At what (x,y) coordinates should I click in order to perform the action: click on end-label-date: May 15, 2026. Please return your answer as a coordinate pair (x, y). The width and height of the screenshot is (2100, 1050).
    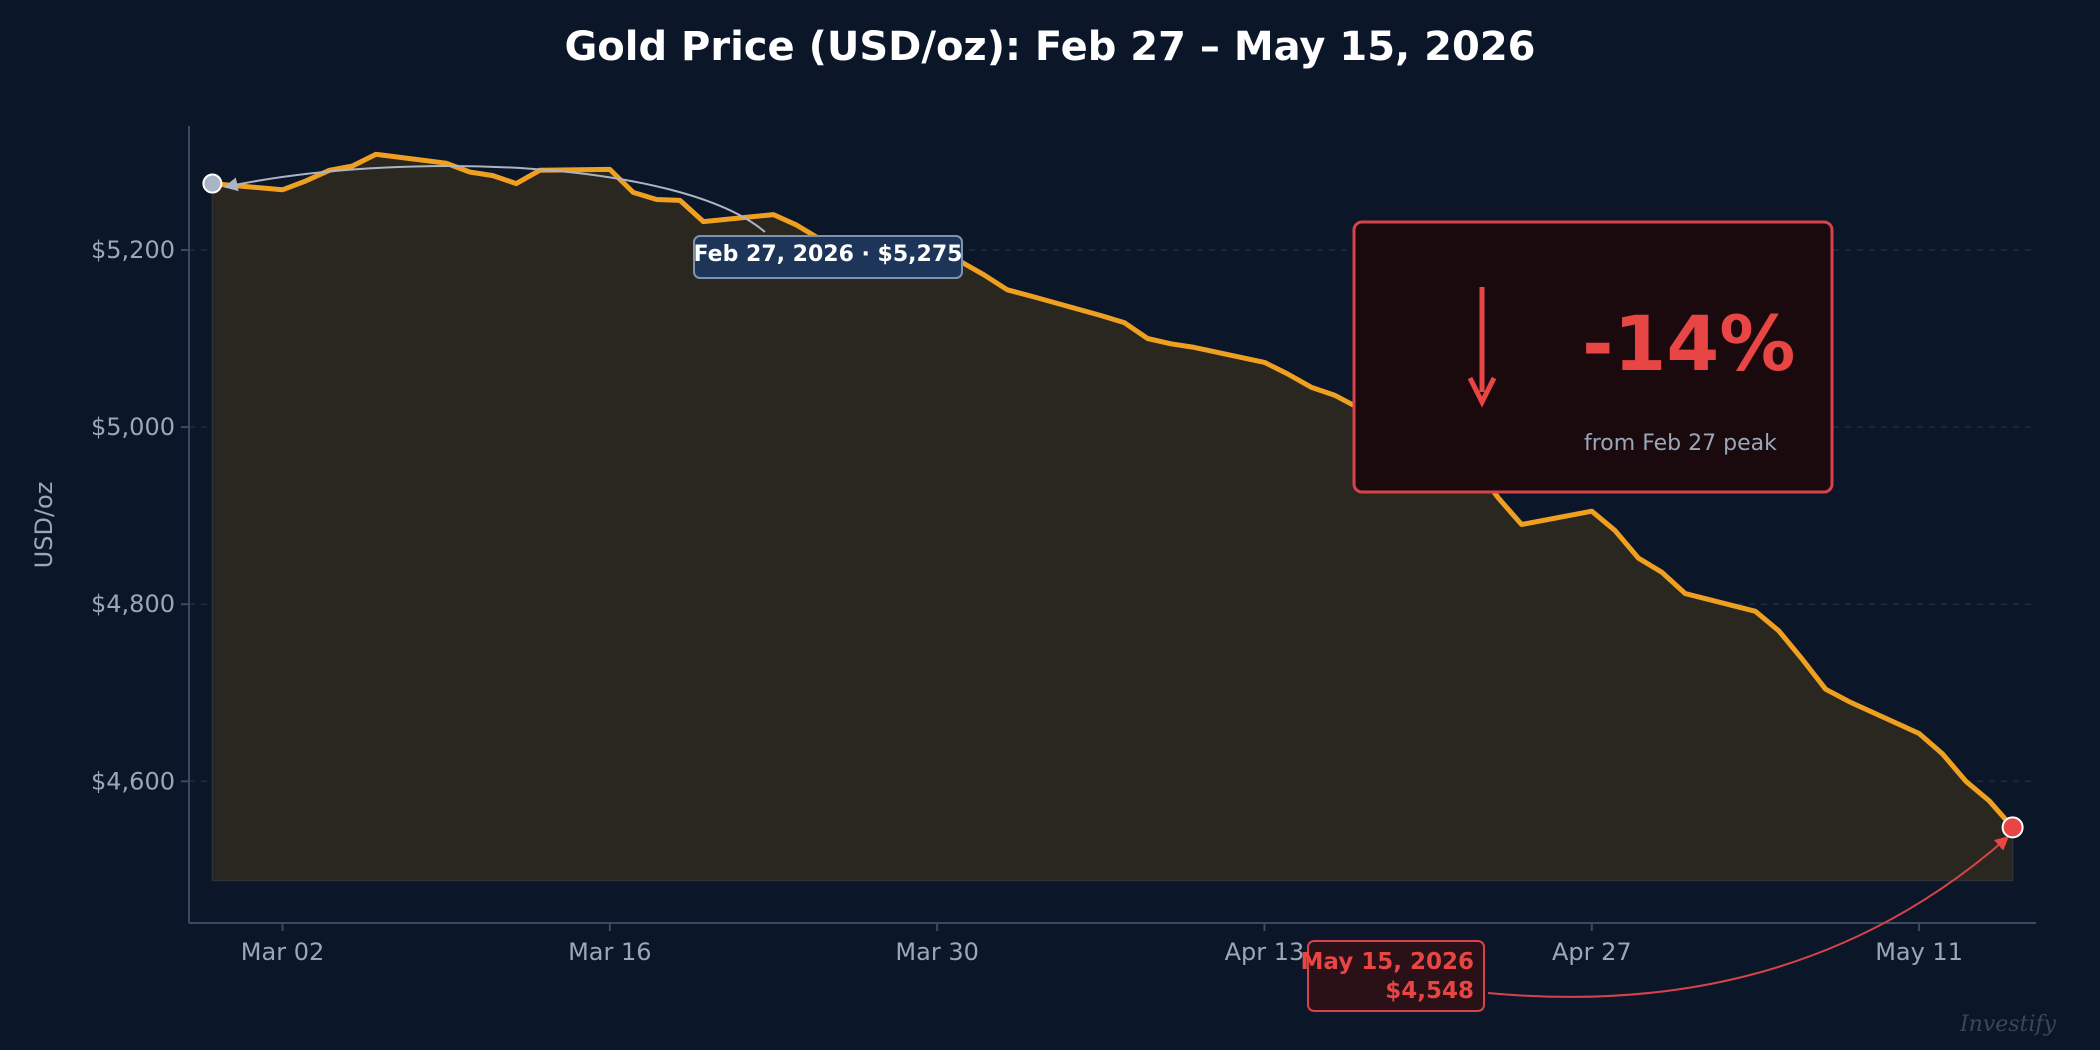
    Looking at the image, I should click on (1387, 962).